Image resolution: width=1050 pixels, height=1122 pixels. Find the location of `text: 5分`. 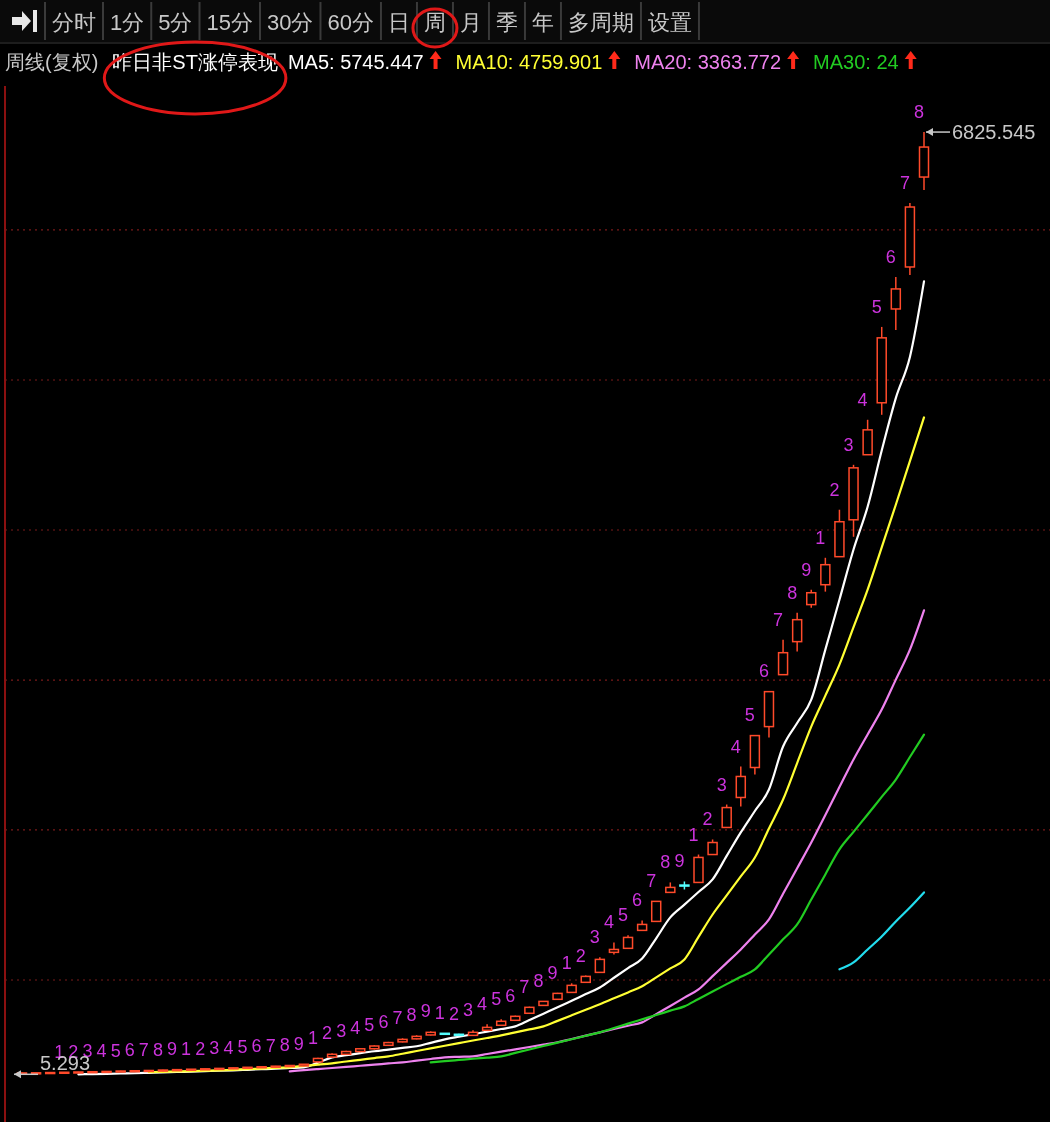

text: 5分 is located at coordinates (175, 22).